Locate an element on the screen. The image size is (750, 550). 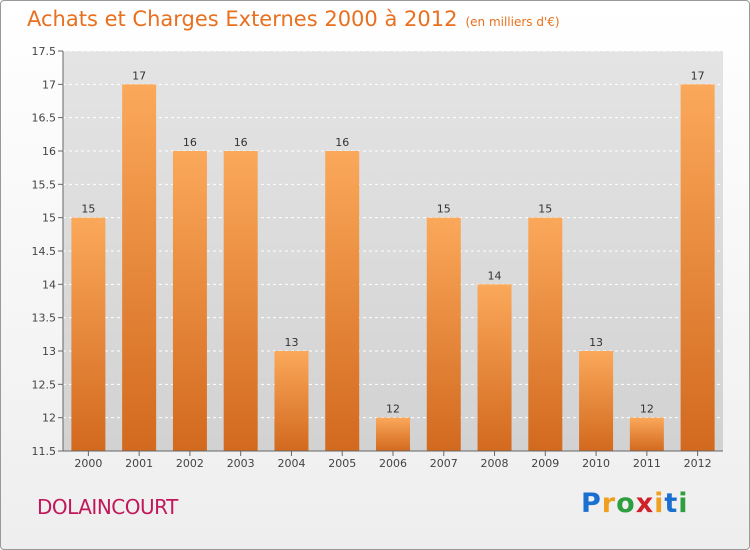
bar-2004 is located at coordinates (291, 401).